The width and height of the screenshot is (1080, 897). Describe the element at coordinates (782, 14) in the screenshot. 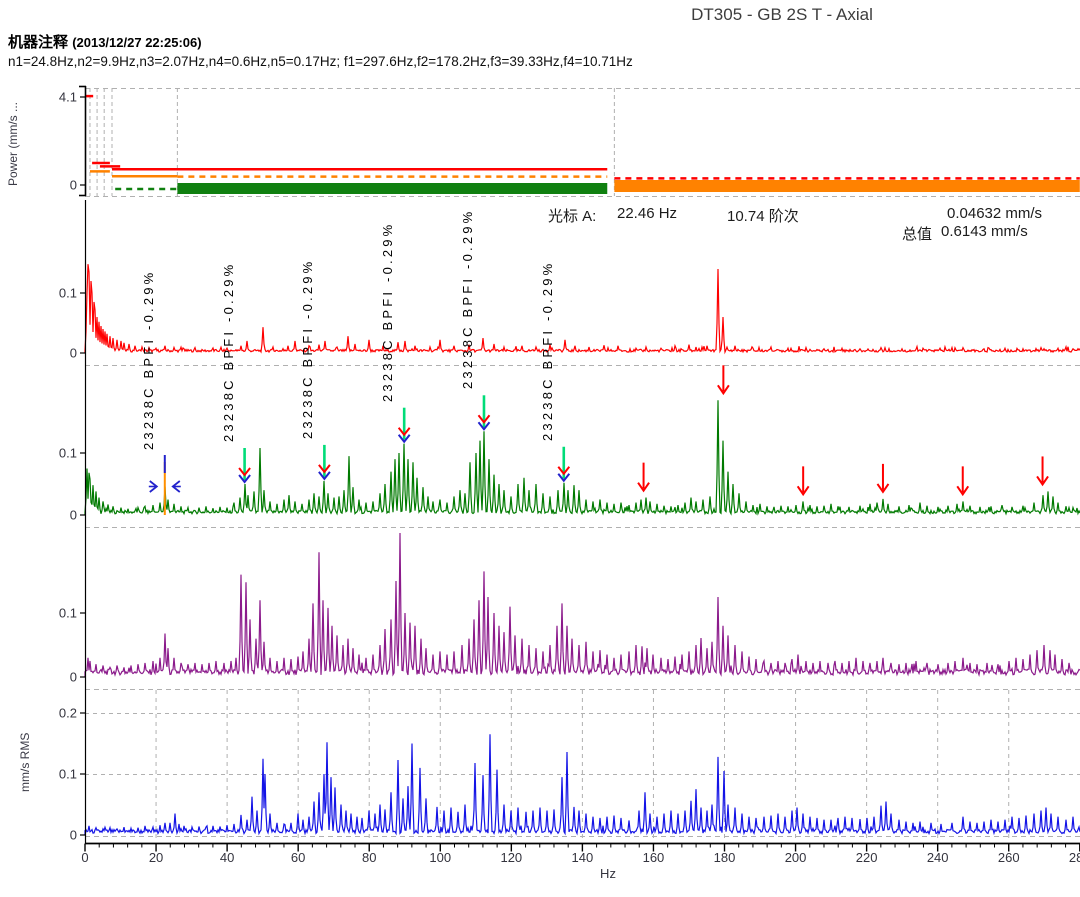

I see `page-title: DT305 - GB 2S T - Axial` at that location.